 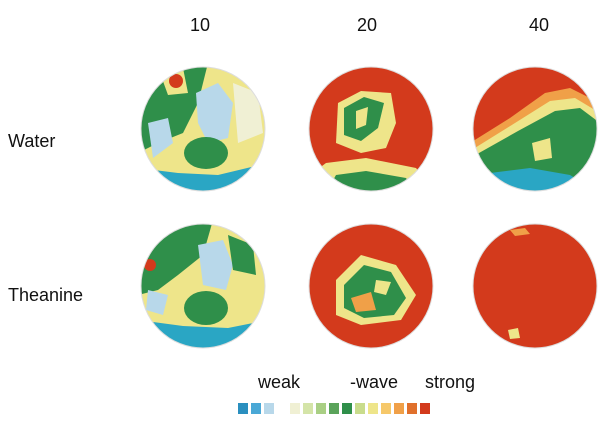 What do you see at coordinates (32, 141) in the screenshot?
I see `row-label-water: Water` at bounding box center [32, 141].